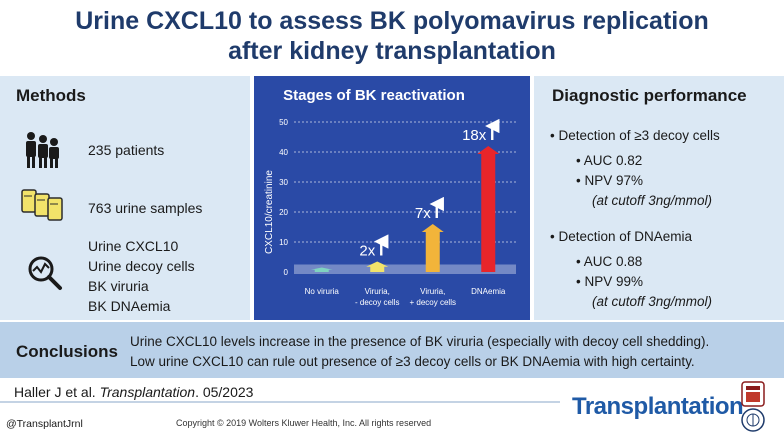 The width and height of the screenshot is (784, 441). Describe the element at coordinates (649, 95) in the screenshot. I see `performance-heading: Diagnostic performance` at that location.